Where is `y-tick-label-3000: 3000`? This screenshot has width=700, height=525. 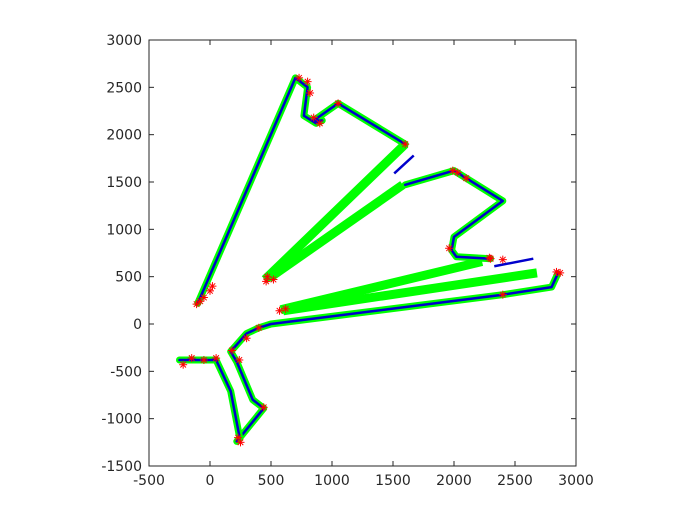
y-tick-label-3000: 3000 is located at coordinates (124, 41).